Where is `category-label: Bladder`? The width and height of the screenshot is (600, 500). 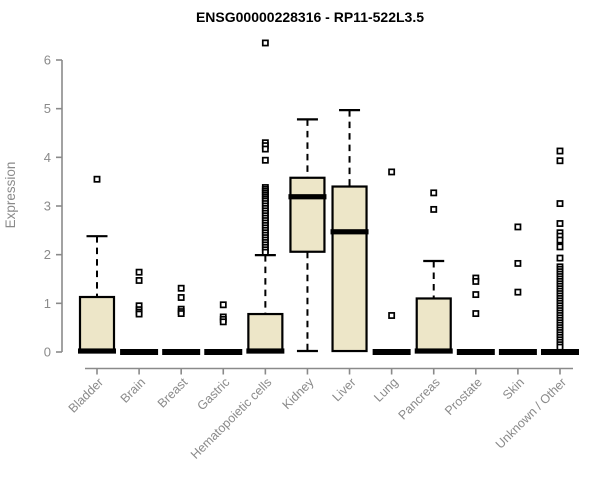
category-label: Bladder is located at coordinates (86, 395).